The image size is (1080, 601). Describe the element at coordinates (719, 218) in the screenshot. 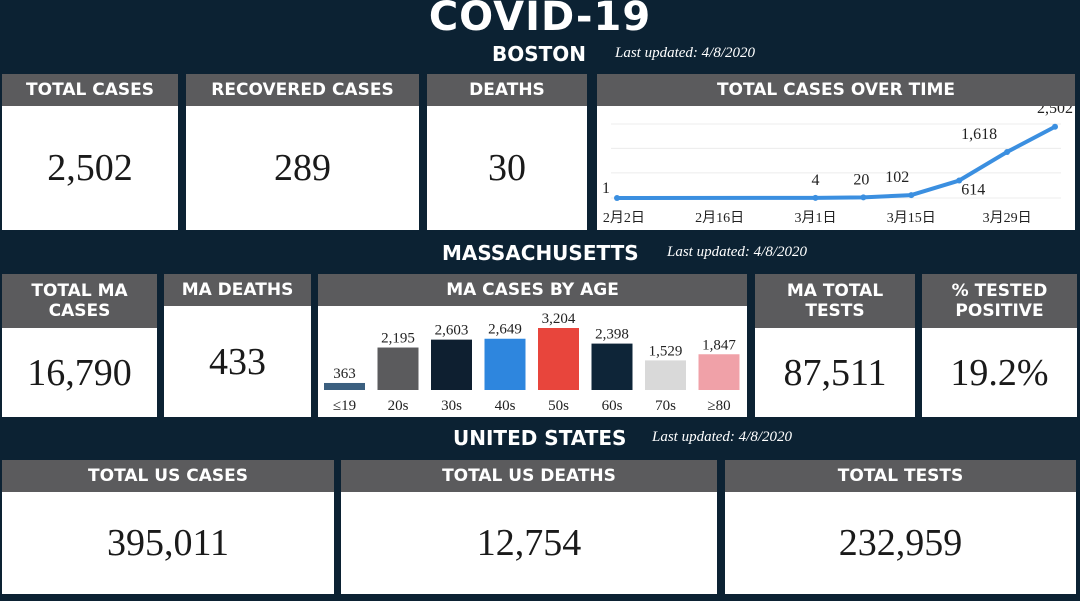

I see `x-tick-label: 2月16日` at that location.